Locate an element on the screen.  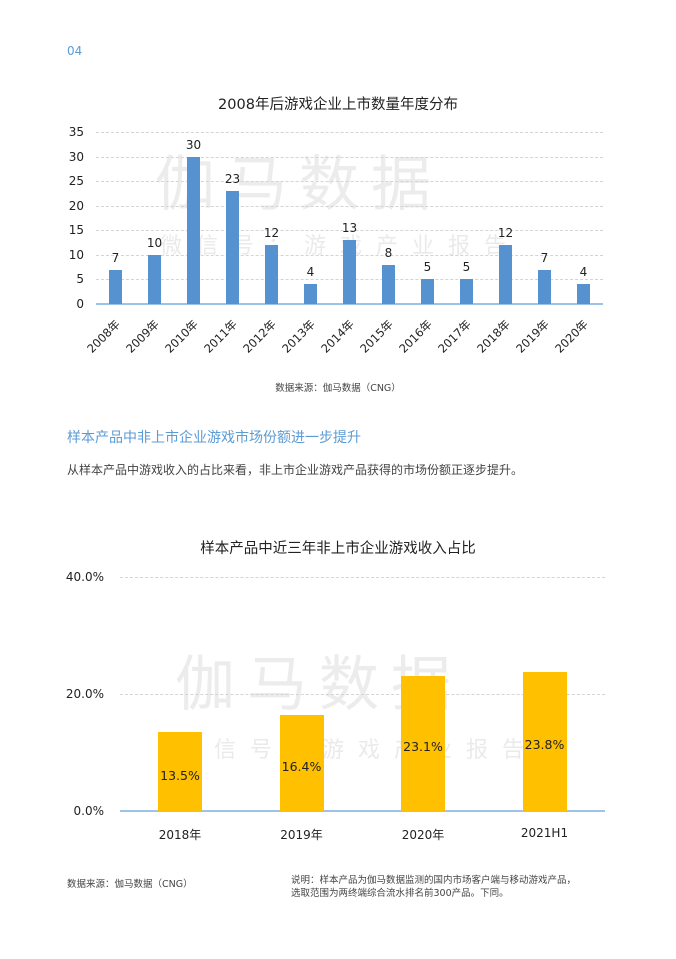
bar-value-label: 13 is located at coordinates (349, 228).